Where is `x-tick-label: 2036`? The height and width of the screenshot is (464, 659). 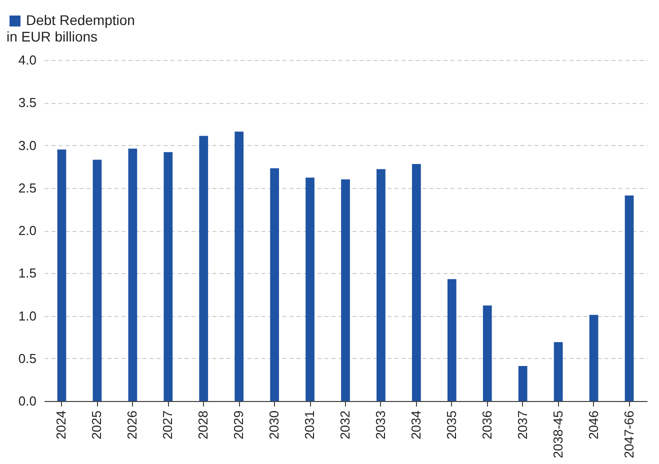
x-tick-label: 2036 is located at coordinates (486, 425).